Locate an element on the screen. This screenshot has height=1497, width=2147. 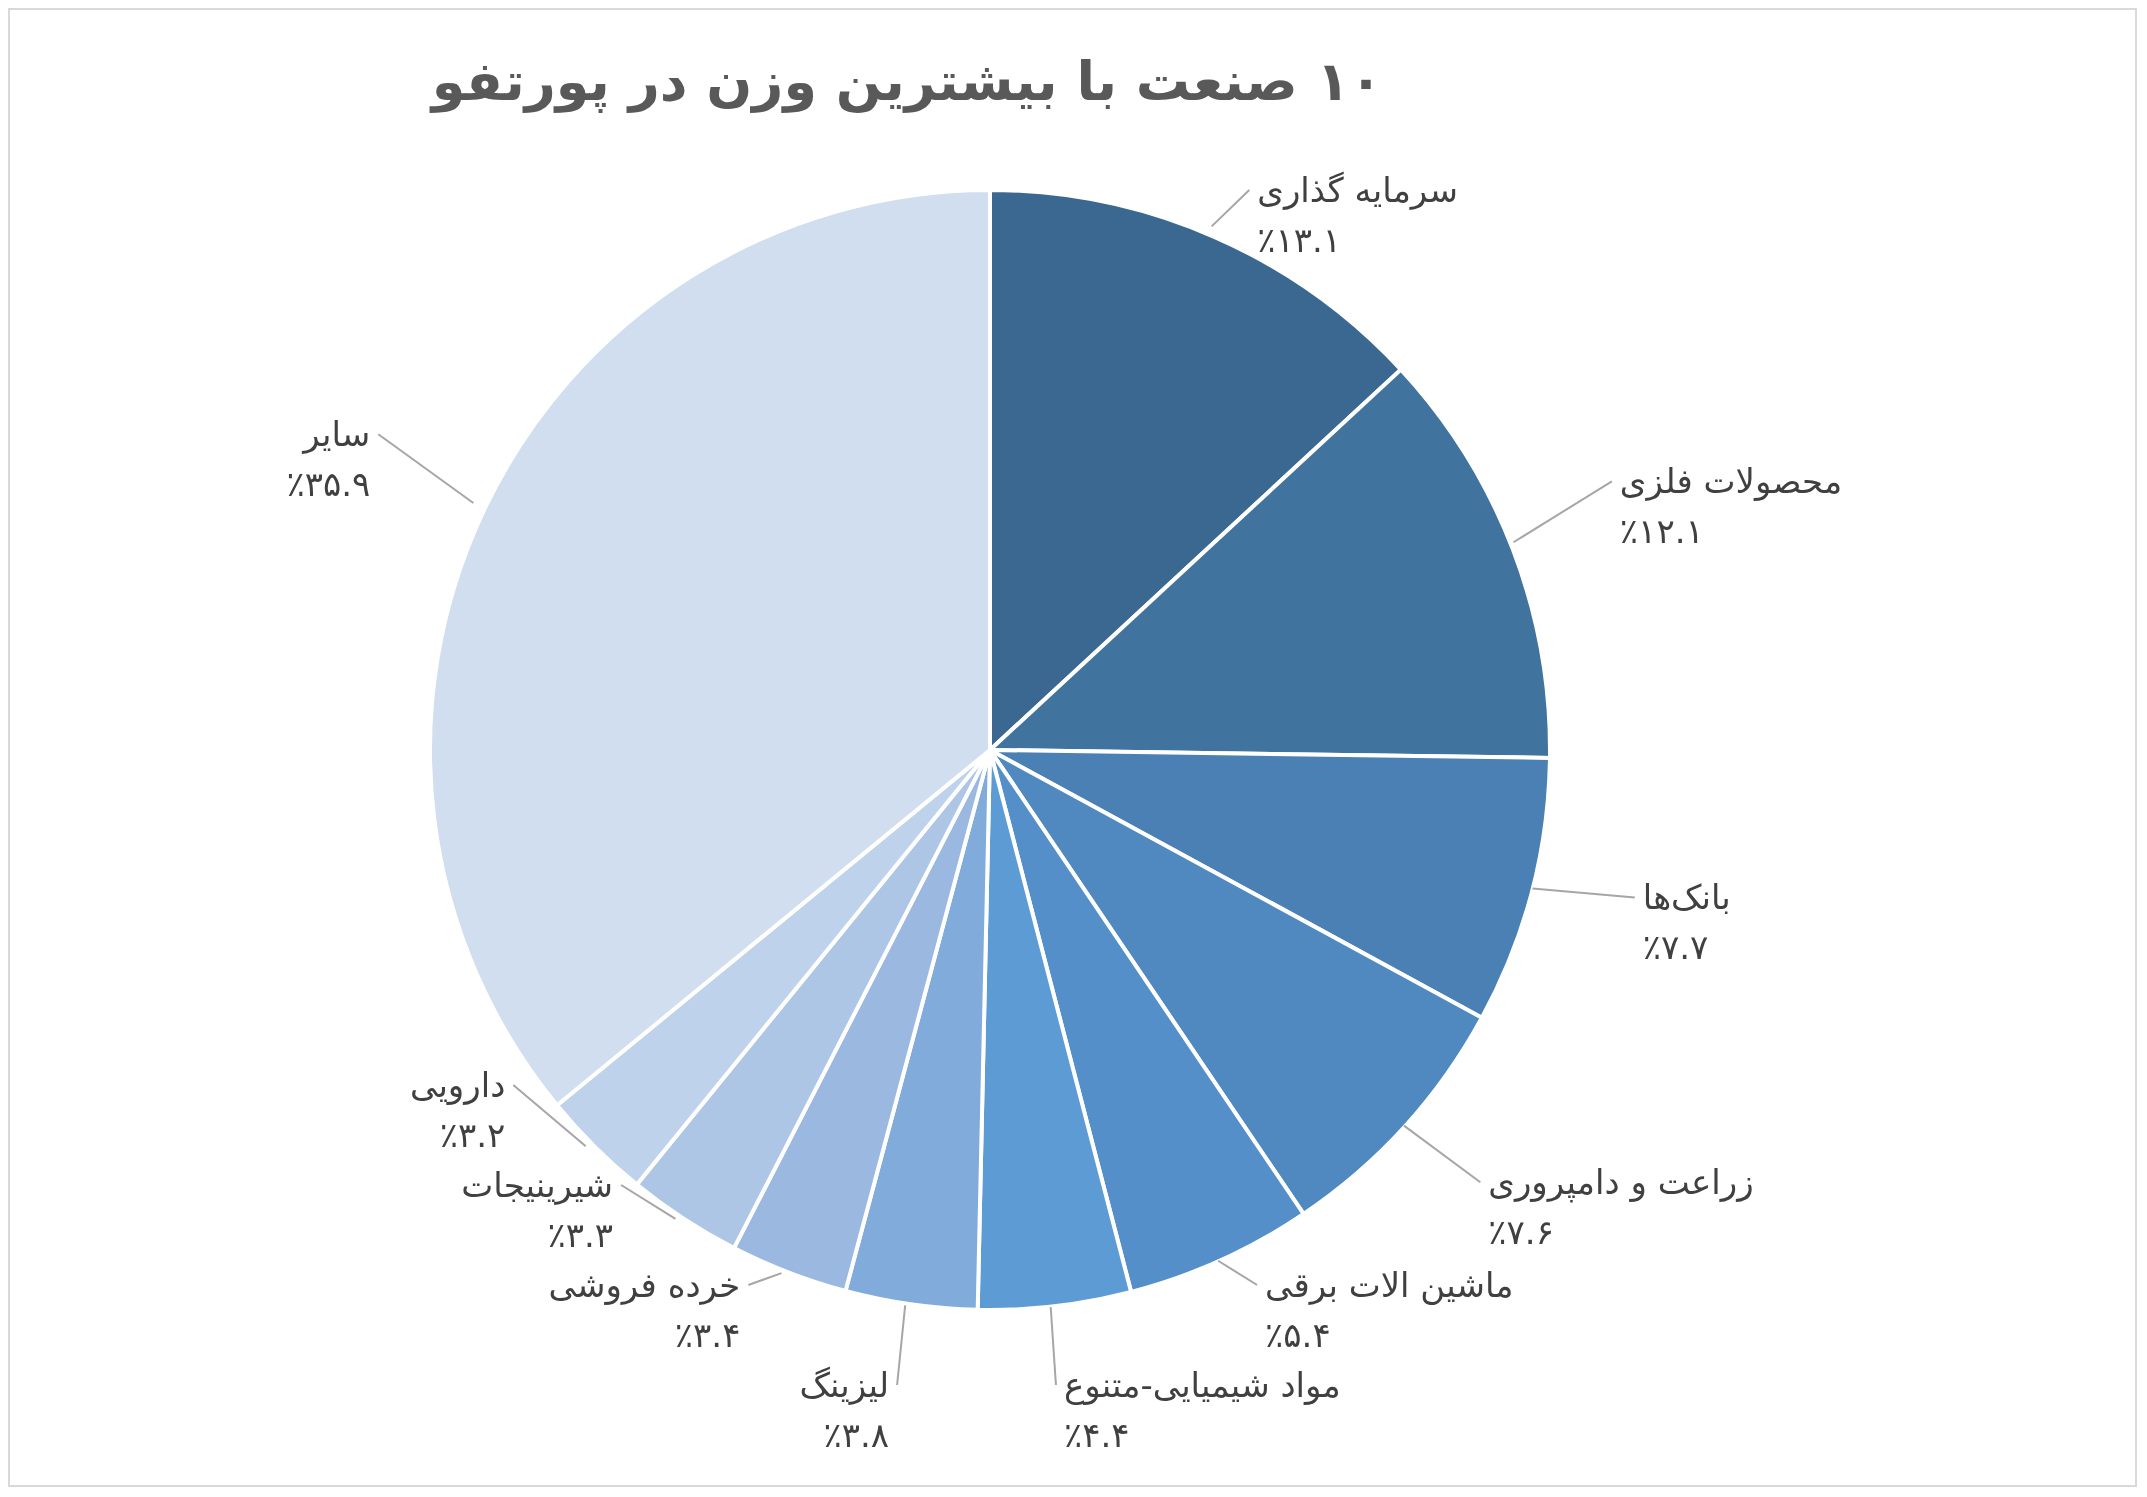
data-label: ٪۱۳.۱ is located at coordinates (1299, 240).